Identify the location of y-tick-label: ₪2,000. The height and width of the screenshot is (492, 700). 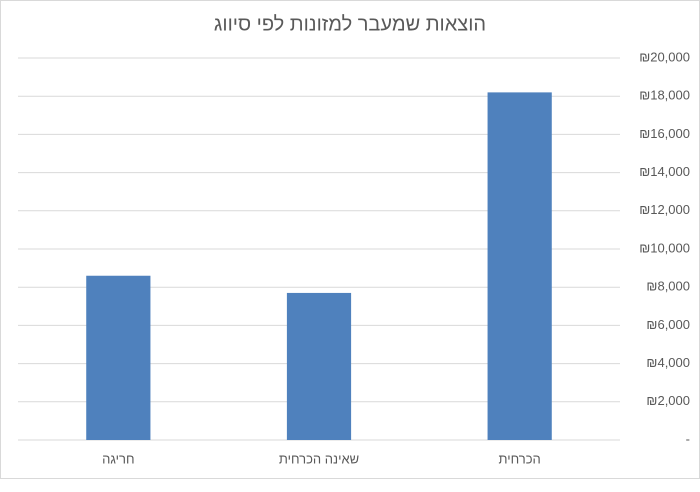
(668, 400).